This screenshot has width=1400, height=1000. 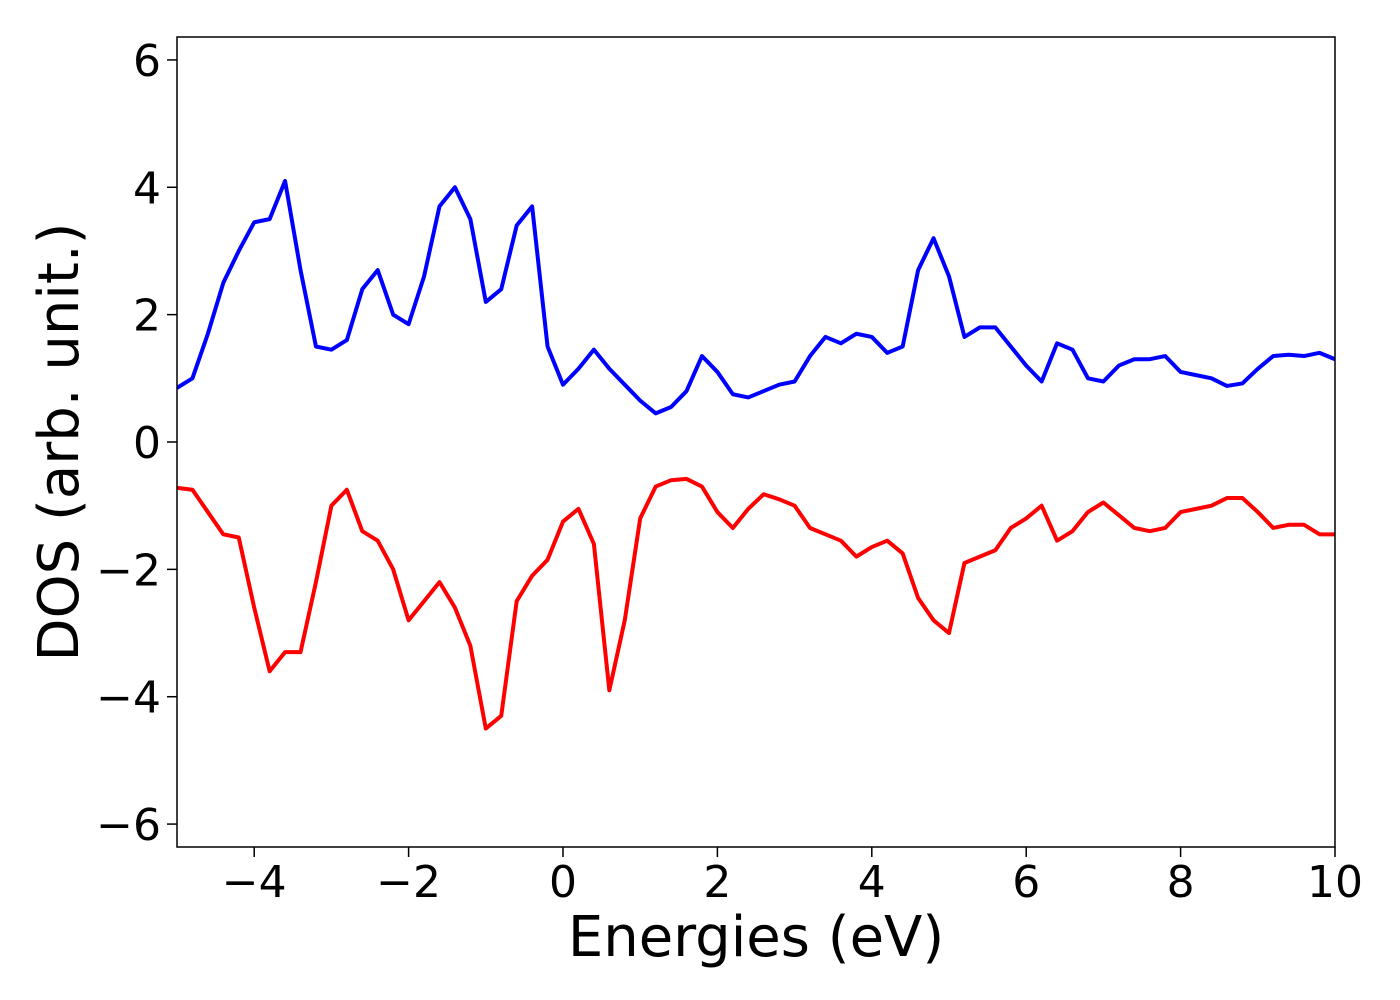 What do you see at coordinates (128, 698) in the screenshot?
I see `y-tick-label: −4` at bounding box center [128, 698].